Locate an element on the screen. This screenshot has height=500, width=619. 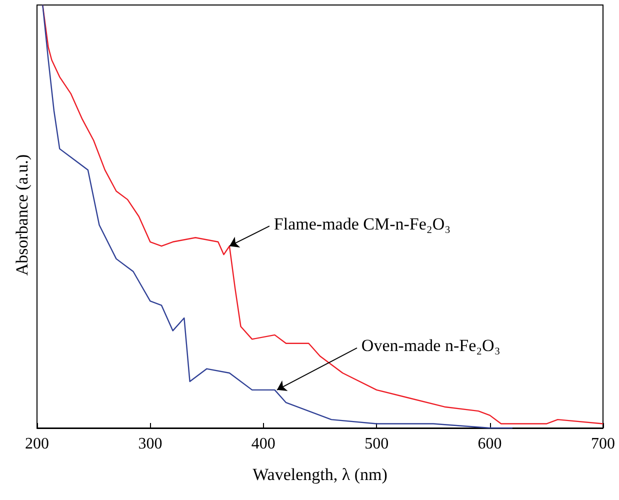
x-tick-label: 200 is located at coordinates (37, 444).